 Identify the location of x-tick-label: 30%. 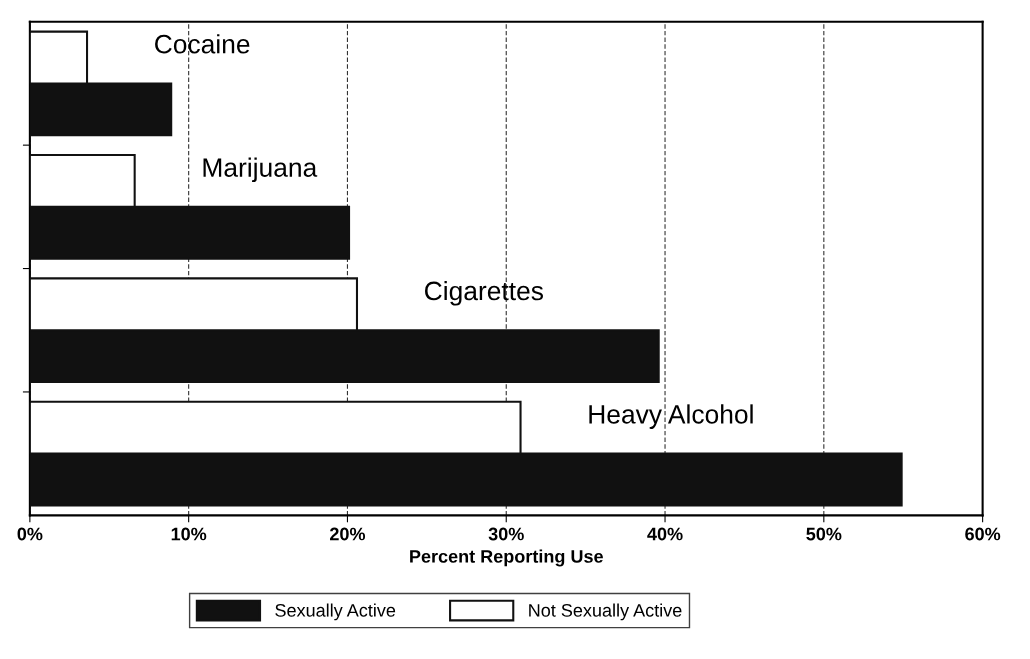
(506, 534).